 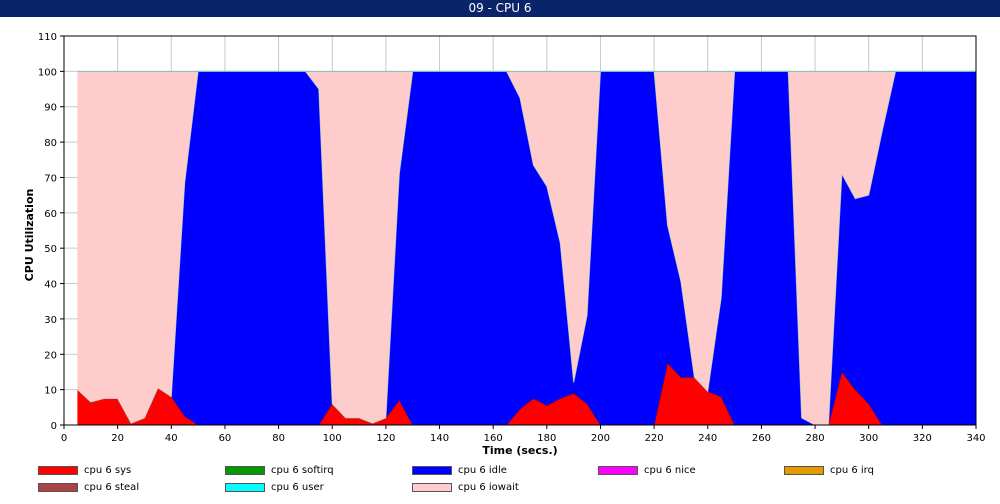 What do you see at coordinates (302, 470) in the screenshot?
I see `legend-label: cpu 6 softirq` at bounding box center [302, 470].